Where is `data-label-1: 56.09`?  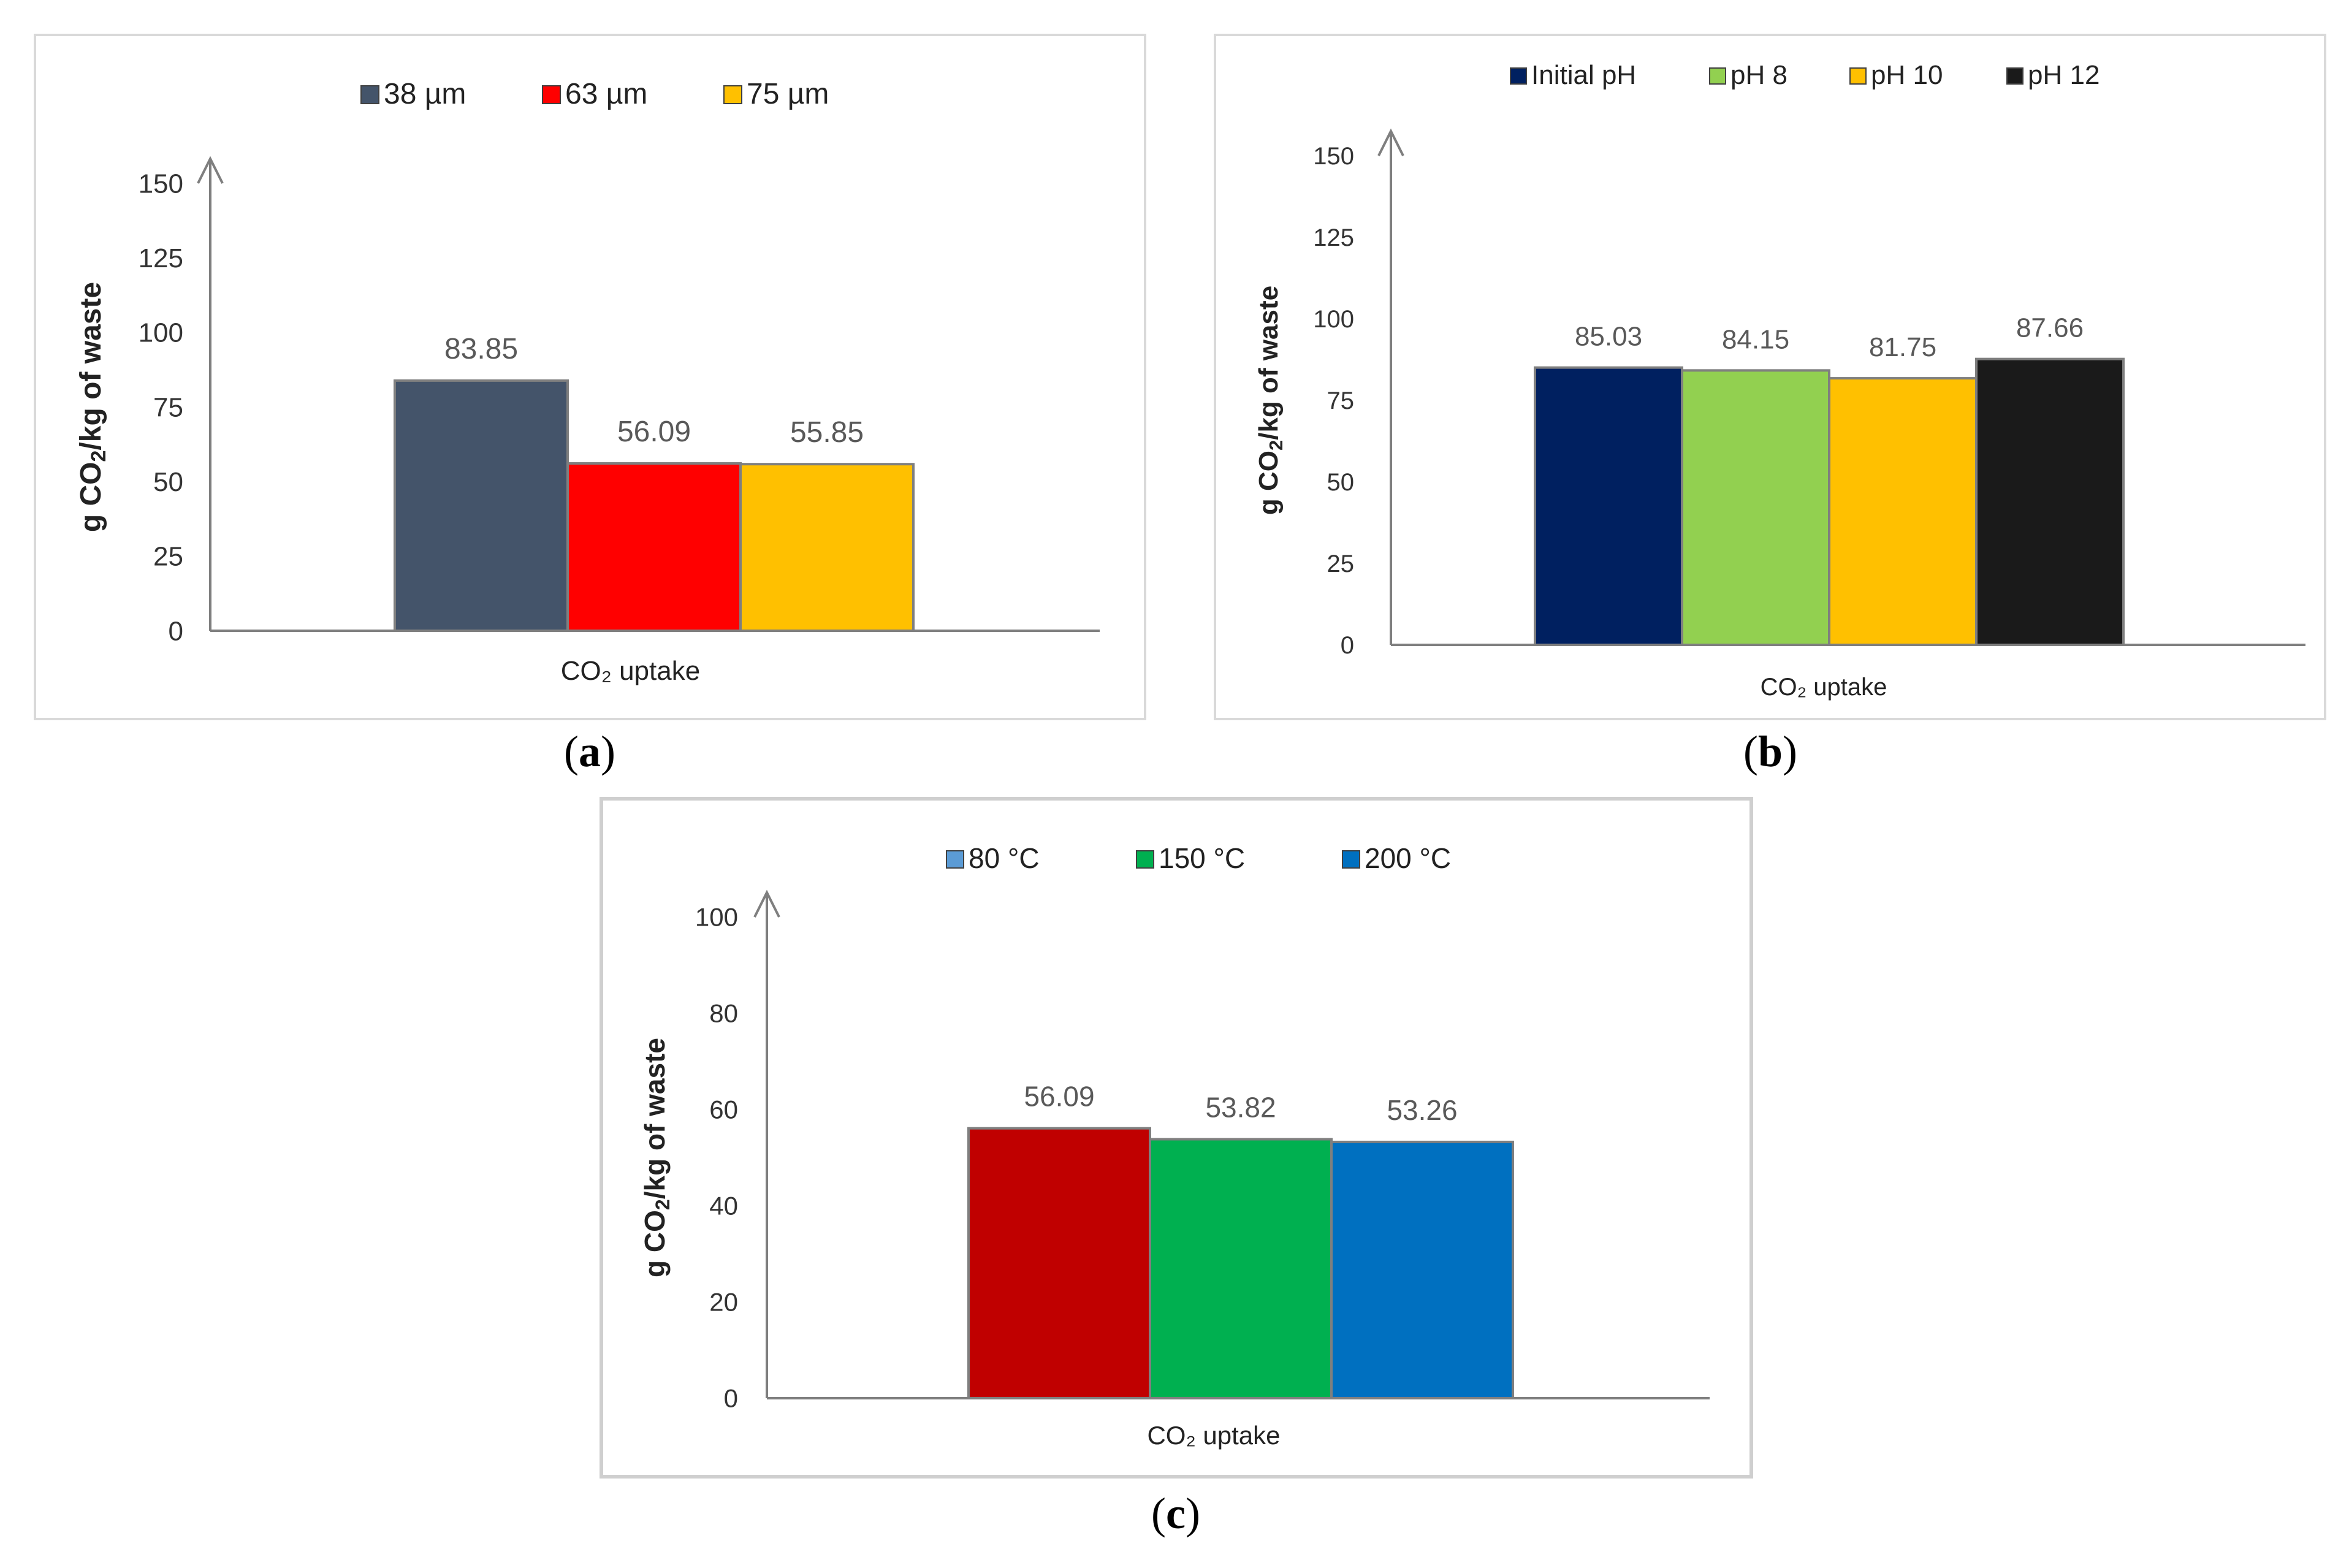 data-label-1: 56.09 is located at coordinates (1059, 1097).